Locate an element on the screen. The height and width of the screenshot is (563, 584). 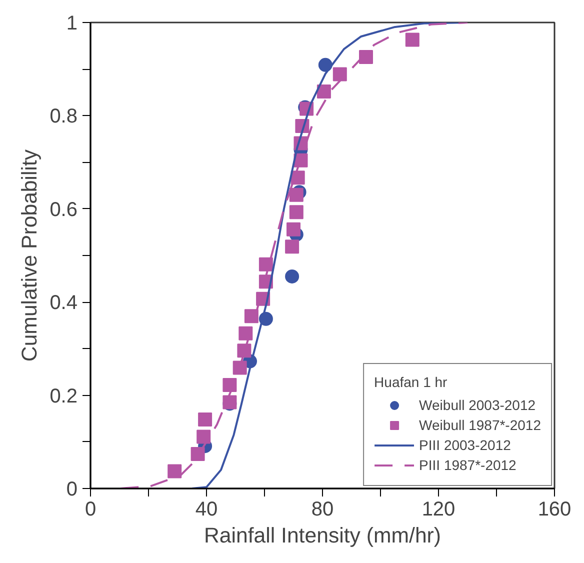
x-tick-label: 0 is located at coordinates (90, 509).